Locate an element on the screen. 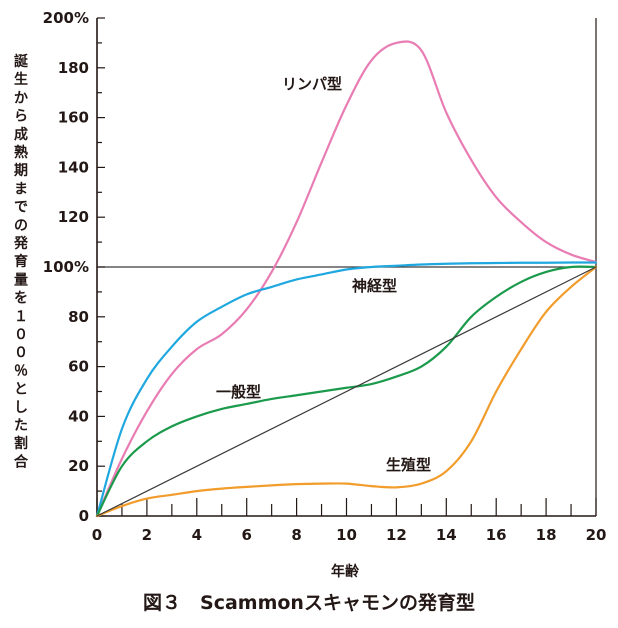  y-axis-title-char: ま is located at coordinates (21, 189).